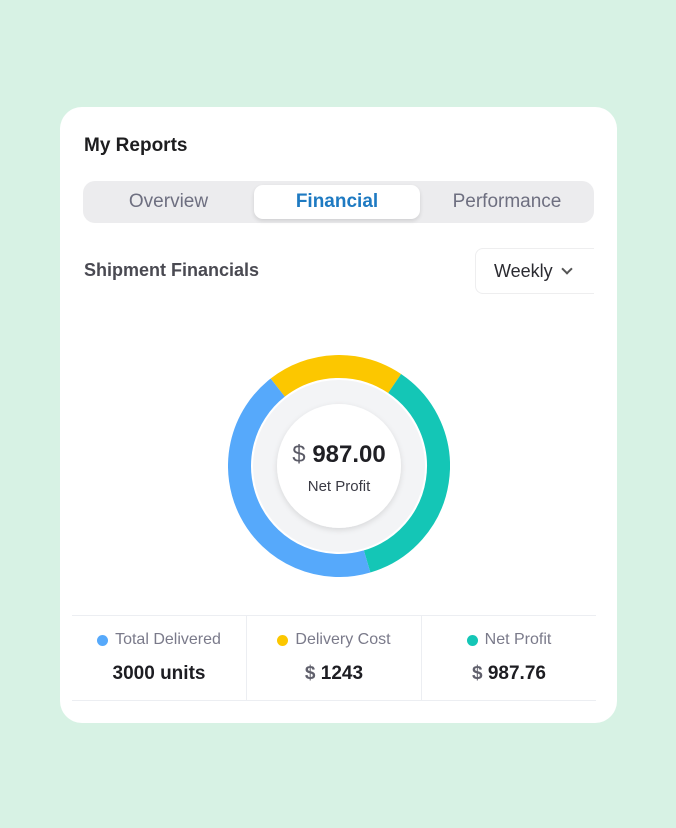  What do you see at coordinates (339, 486) in the screenshot?
I see `net-profit-label: Net Profit` at bounding box center [339, 486].